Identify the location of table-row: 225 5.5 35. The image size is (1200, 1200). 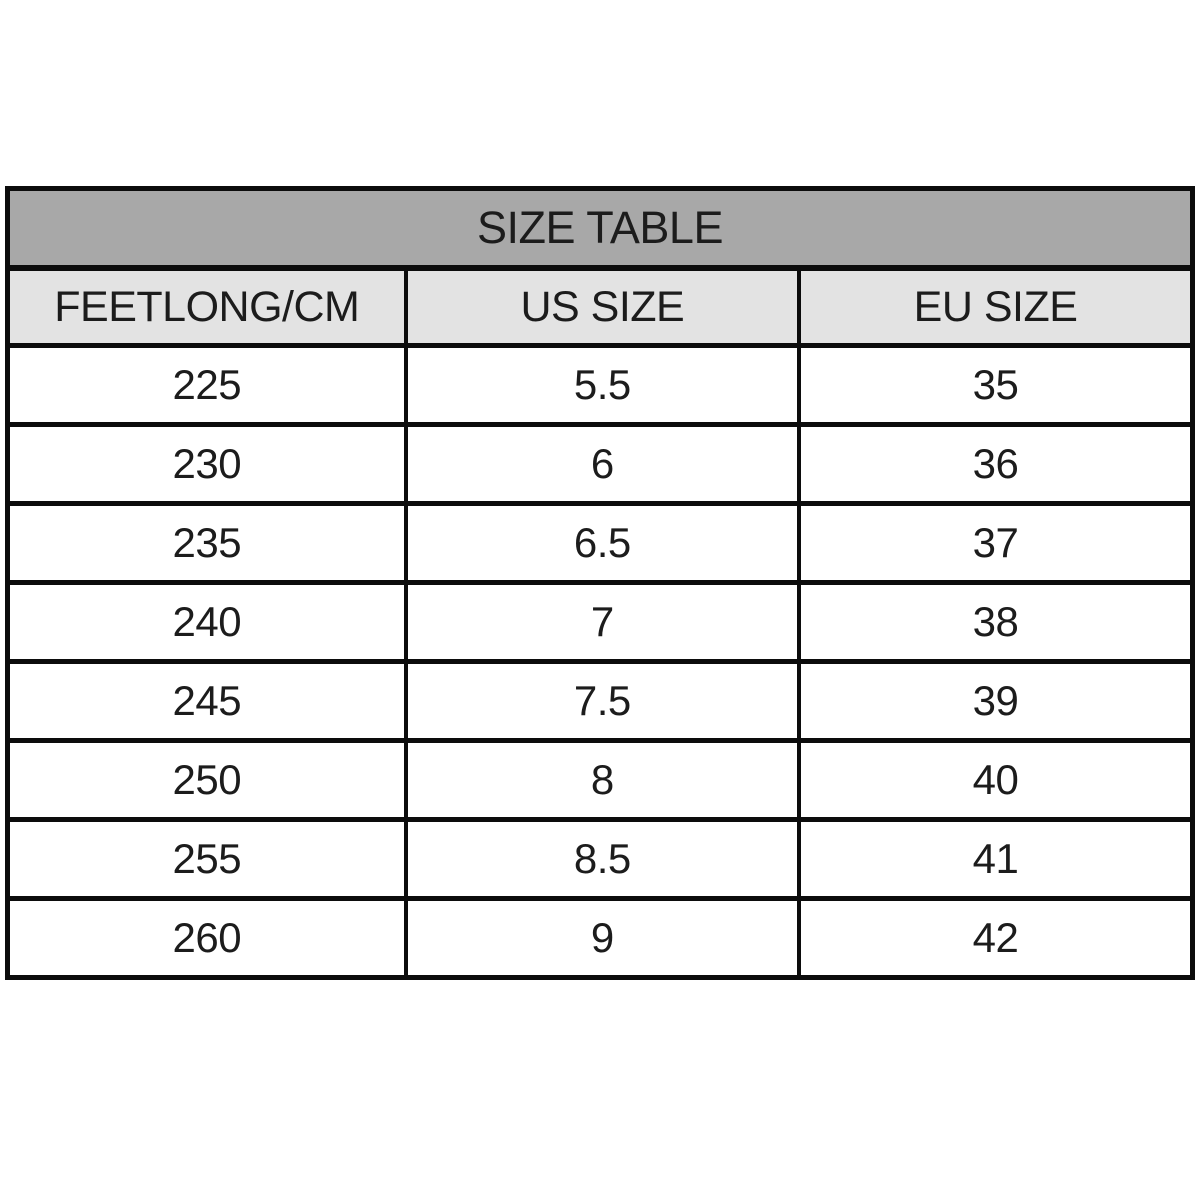
(600, 385).